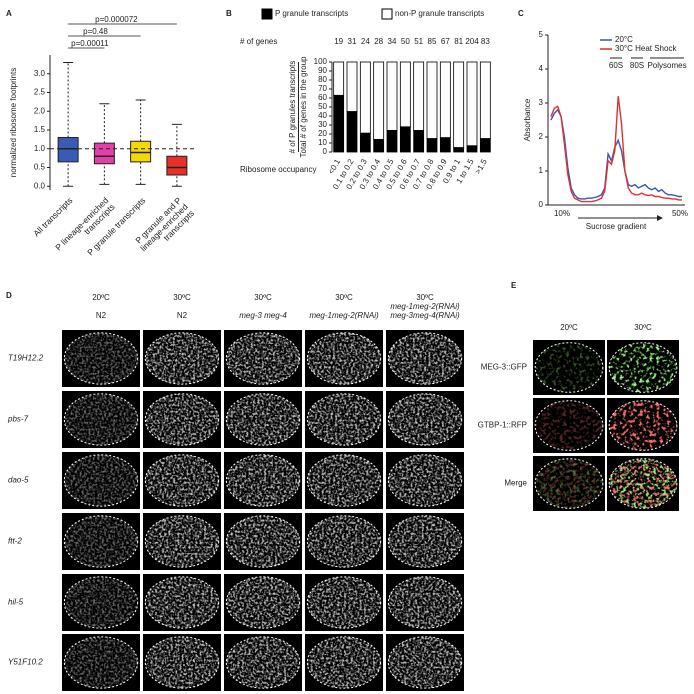 Image resolution: width=694 pixels, height=694 pixels. I want to click on y-tick-label: 1.0, so click(40, 148).